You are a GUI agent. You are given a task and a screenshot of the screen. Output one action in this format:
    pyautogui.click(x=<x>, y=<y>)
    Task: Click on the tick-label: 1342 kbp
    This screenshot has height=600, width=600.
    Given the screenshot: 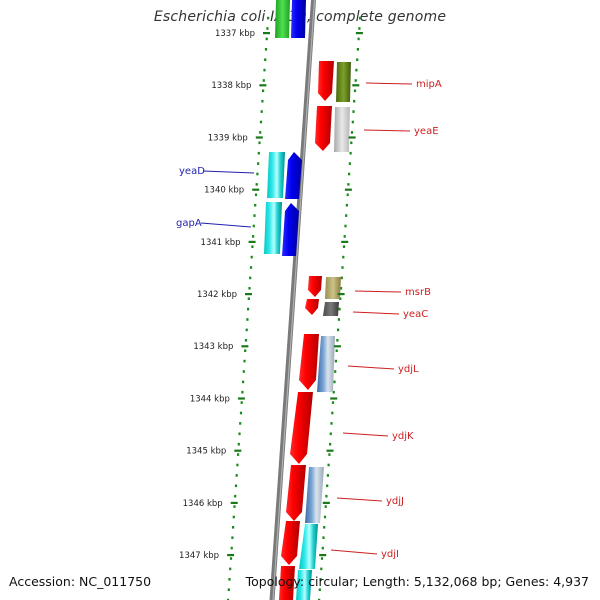 What is the action you would take?
    pyautogui.click(x=217, y=295)
    